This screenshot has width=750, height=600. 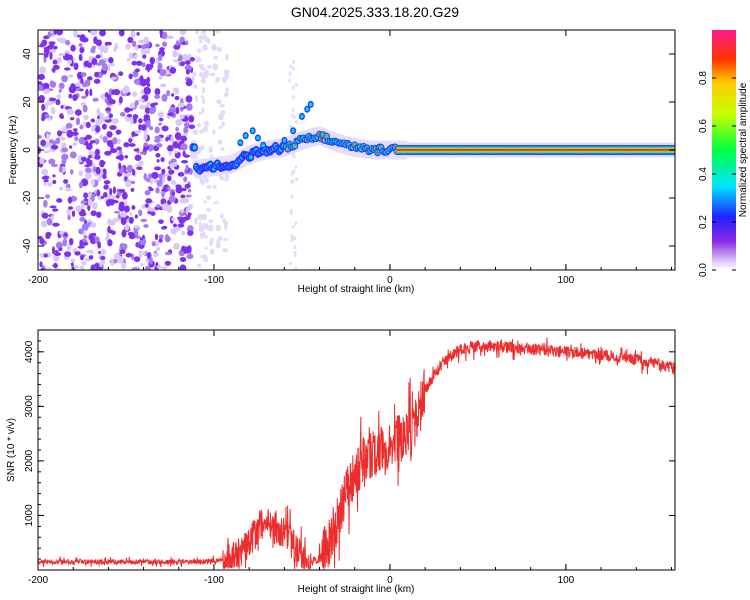 I want to click on snr-y-axis-label: SNR (10 * v/v), so click(x=11, y=450).